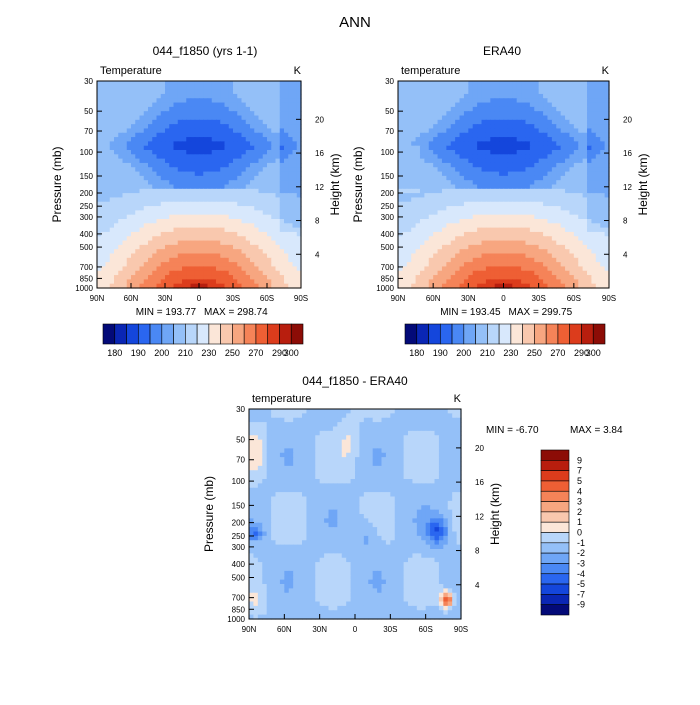 Image resolution: width=700 pixels, height=705 pixels. What do you see at coordinates (557, 353) in the screenshot?
I see `colorbar-label: 270` at bounding box center [557, 353].